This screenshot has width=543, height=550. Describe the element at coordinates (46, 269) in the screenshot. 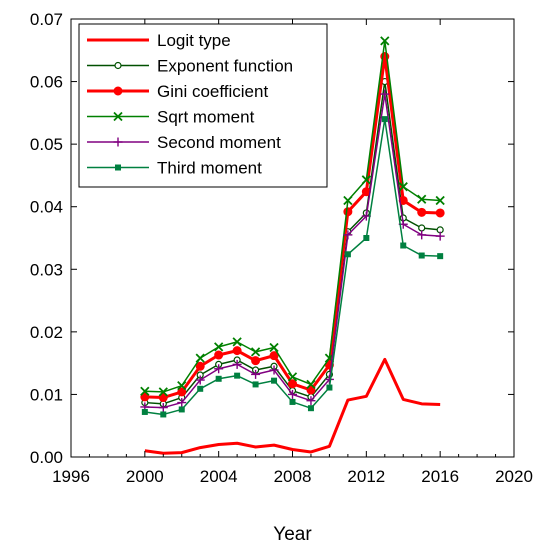

I see `y-tick-label: 0.03` at that location.